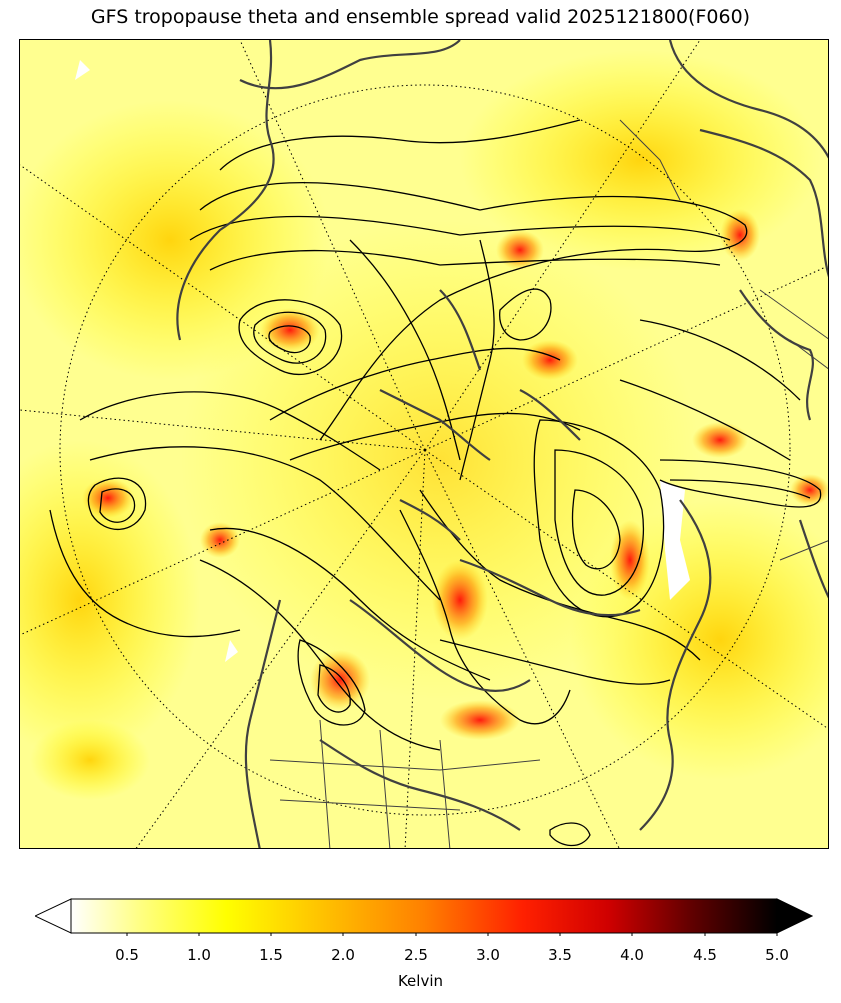 This screenshot has height=1003, width=841. Describe the element at coordinates (271, 955) in the screenshot. I see `colorbar-tick-label: 1.5` at that location.